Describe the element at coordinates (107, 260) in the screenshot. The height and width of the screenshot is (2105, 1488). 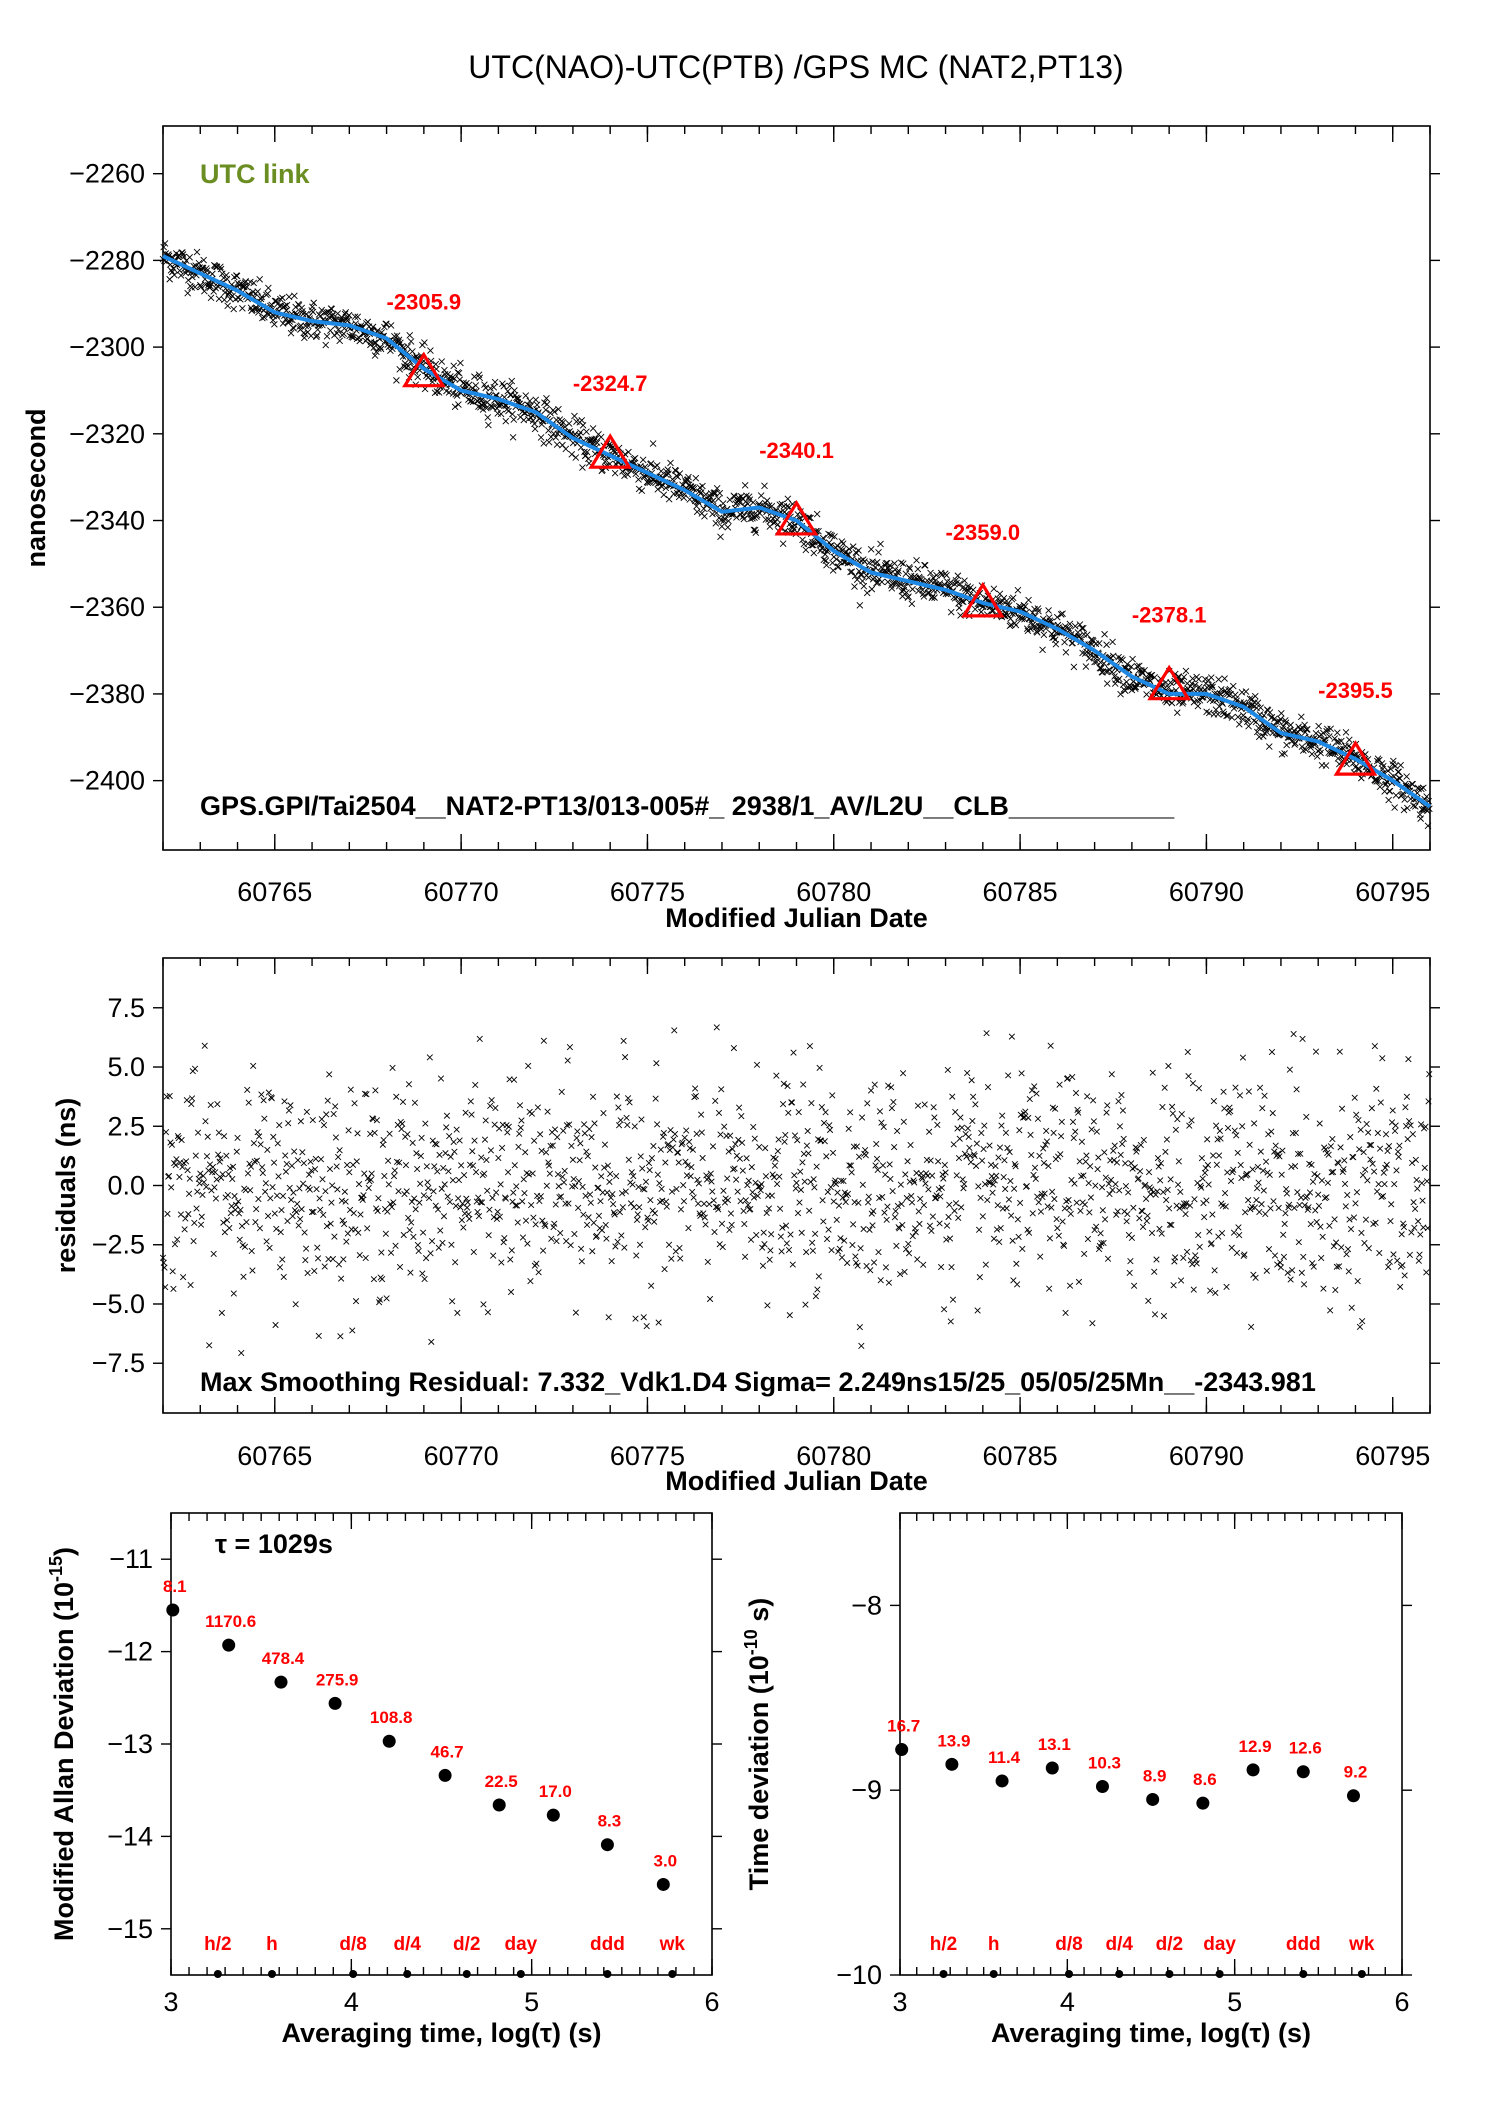
I see `offset-y-tick-label: −2280` at that location.